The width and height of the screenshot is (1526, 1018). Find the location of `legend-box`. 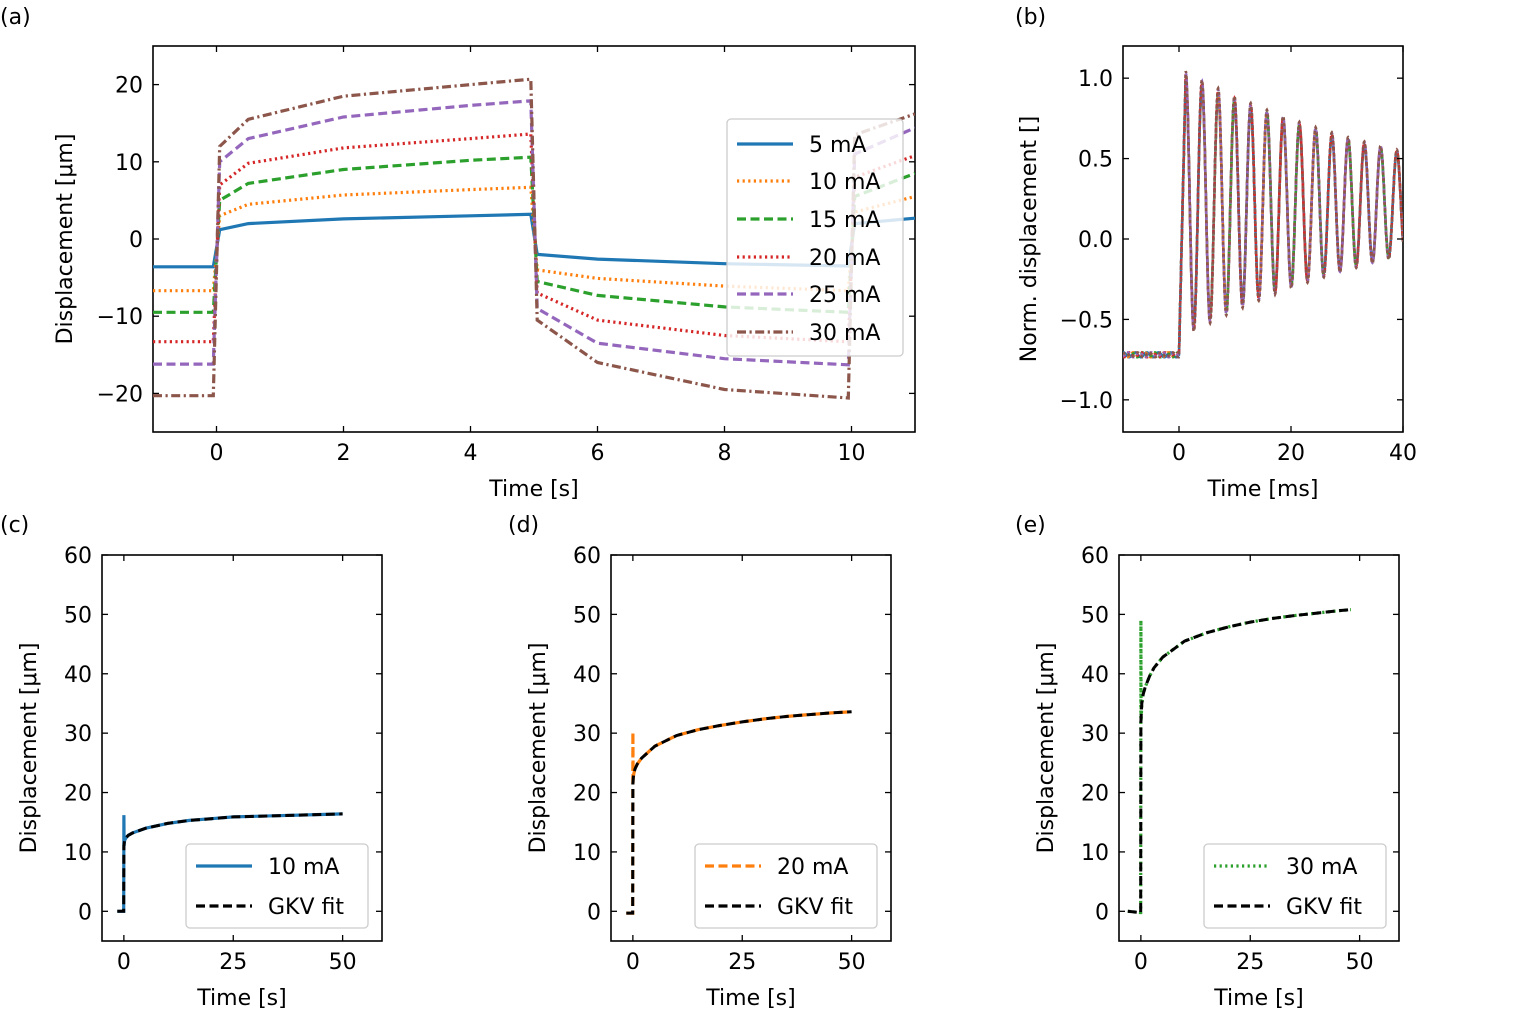

legend-box is located at coordinates (815, 237).